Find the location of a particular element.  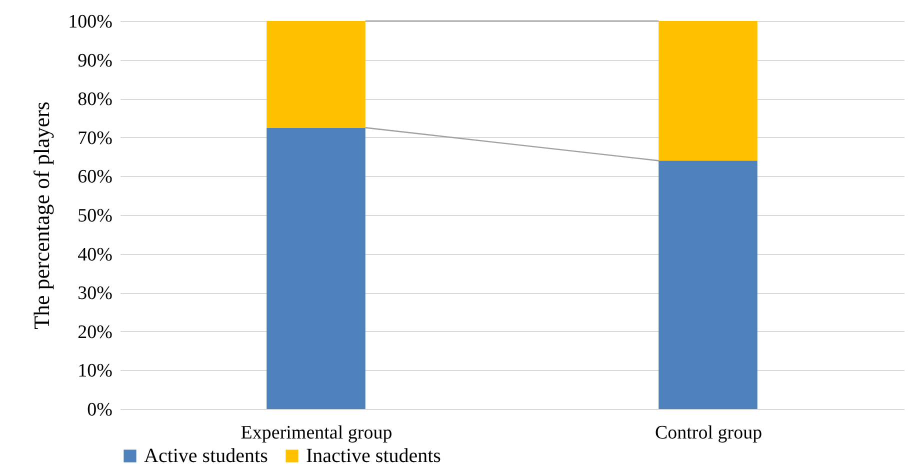

y-tick-label: 10% is located at coordinates (95, 371).